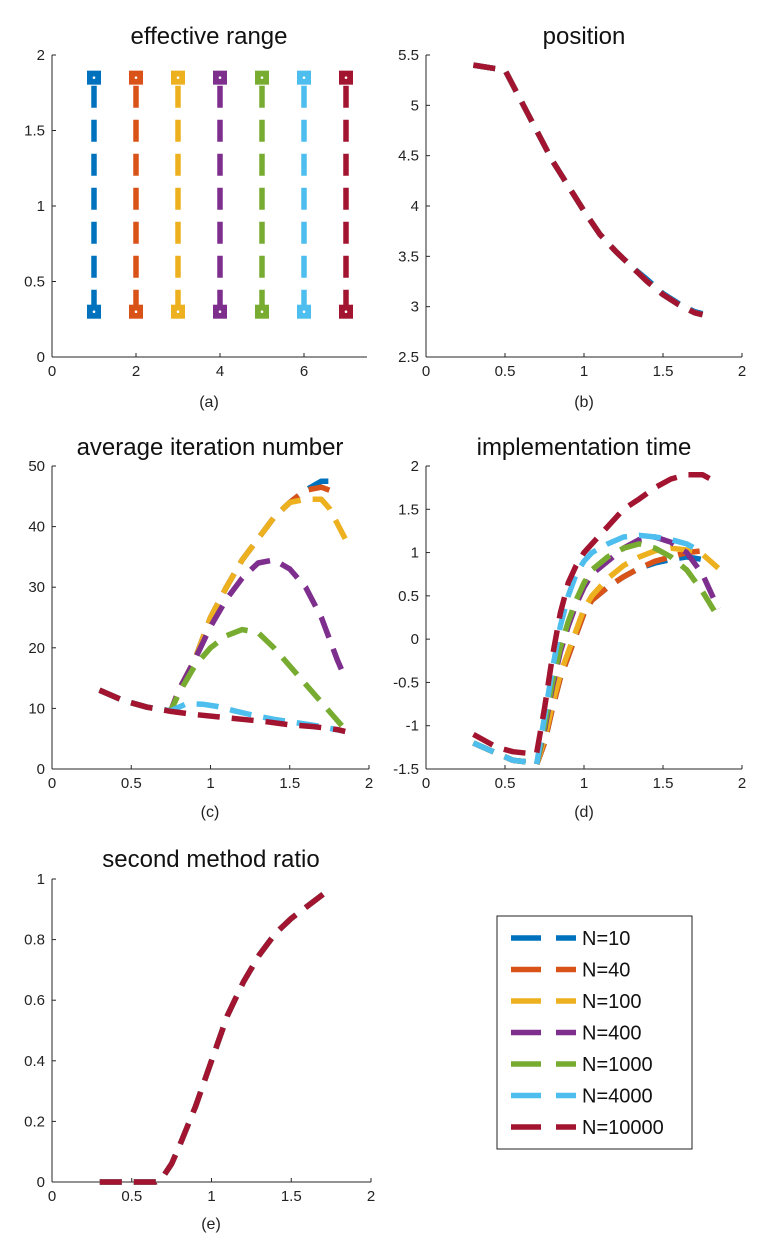 Image resolution: width=781 pixels, height=1251 pixels. Describe the element at coordinates (211, 1224) in the screenshot. I see `sublabel-e: (e)` at that location.